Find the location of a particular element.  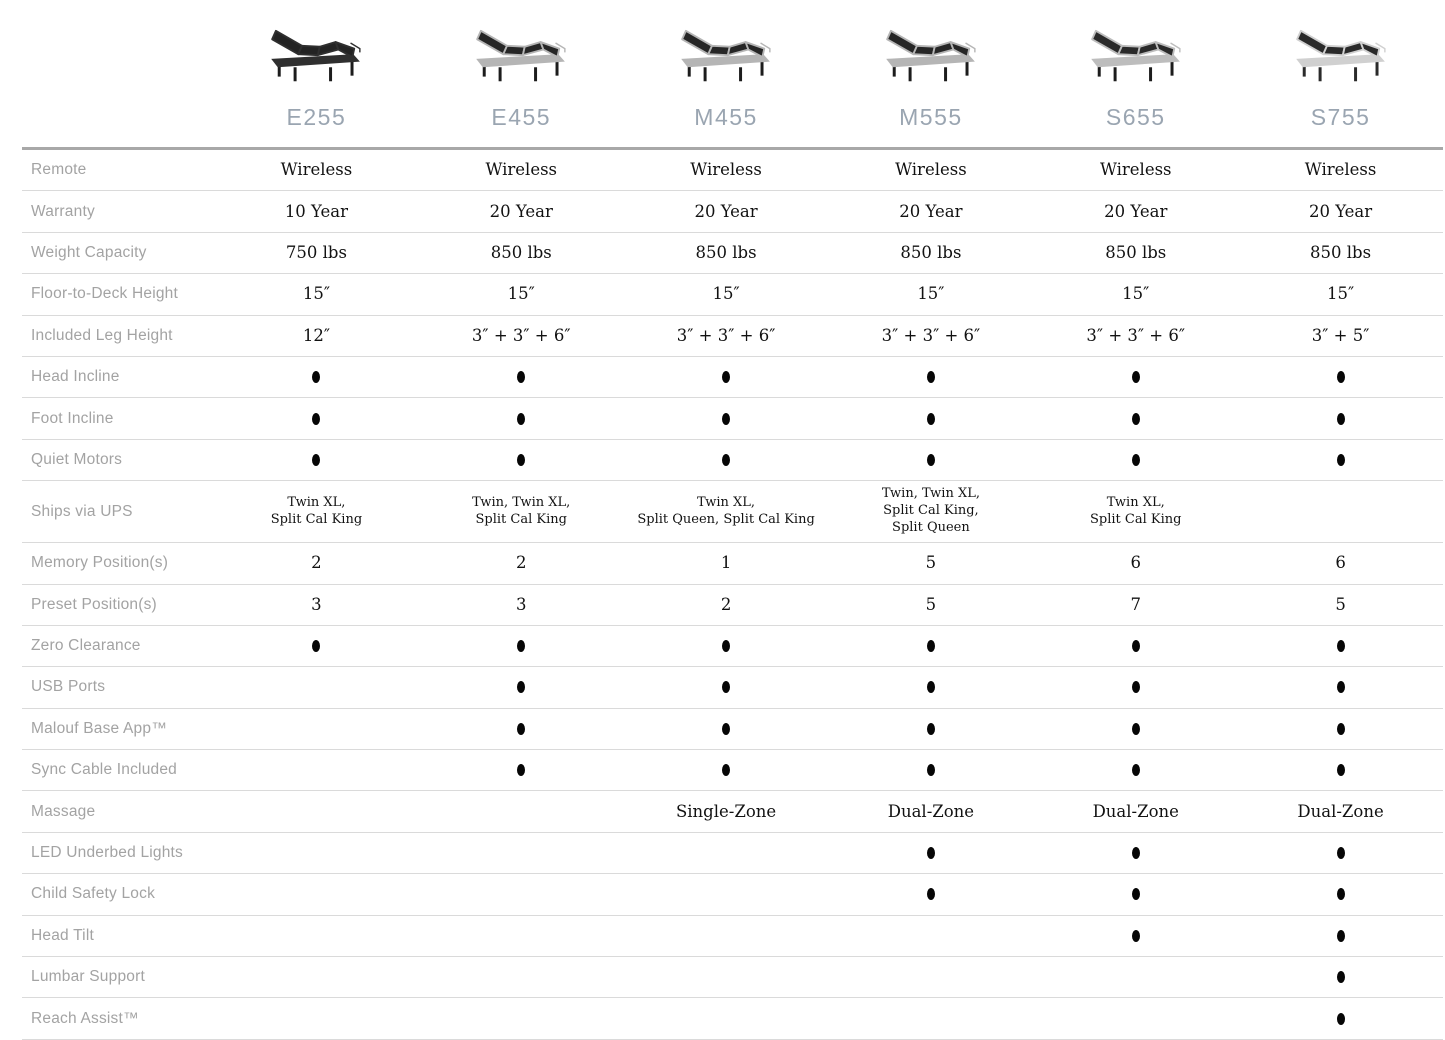

cell-zero-clearance-s655 is located at coordinates (1135, 646).